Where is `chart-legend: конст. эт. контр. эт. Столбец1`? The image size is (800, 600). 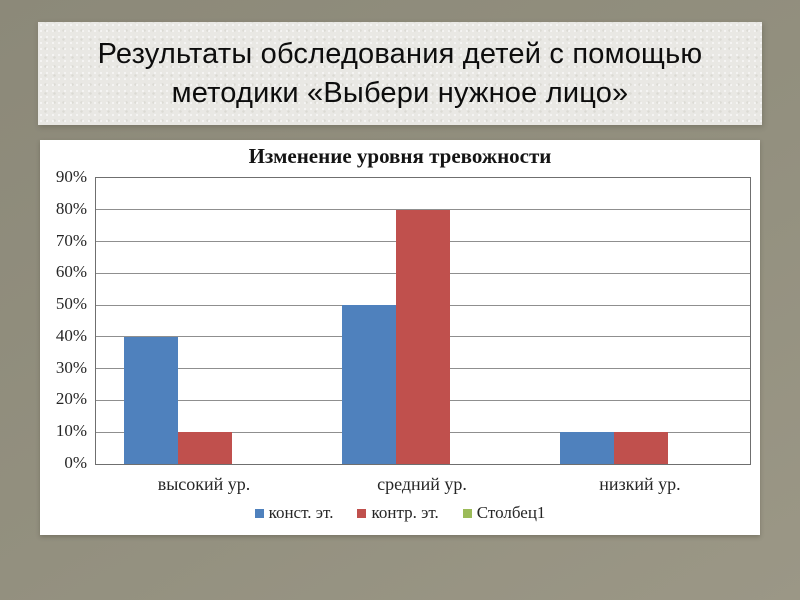 chart-legend: конст. эт. контр. эт. Столбец1 is located at coordinates (400, 513).